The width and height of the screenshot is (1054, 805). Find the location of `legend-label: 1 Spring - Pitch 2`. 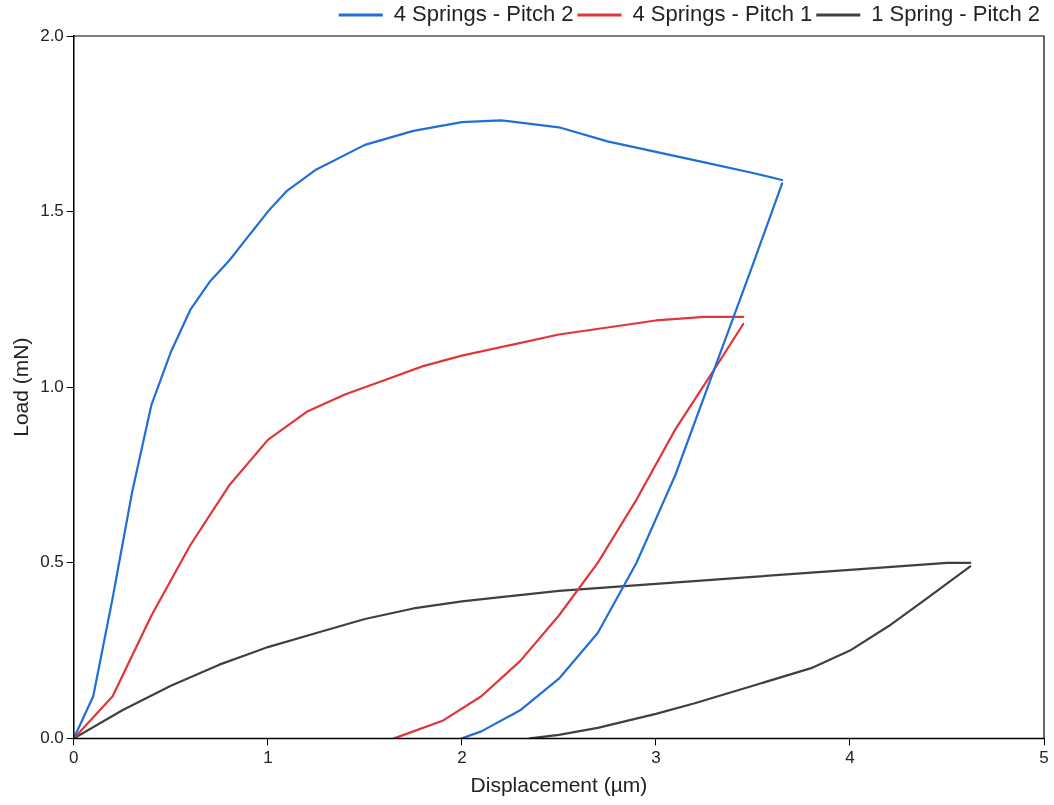

legend-label: 1 Spring - Pitch 2 is located at coordinates (955, 14).